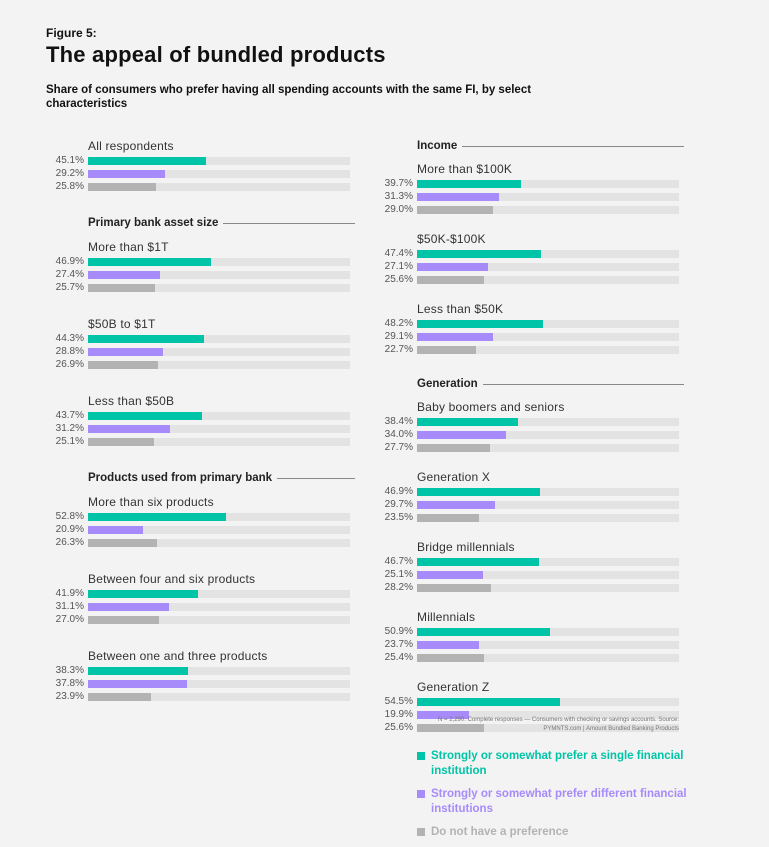 This screenshot has height=847, width=769. Describe the element at coordinates (69, 619) in the screenshot. I see `data-label: 27.0%` at that location.